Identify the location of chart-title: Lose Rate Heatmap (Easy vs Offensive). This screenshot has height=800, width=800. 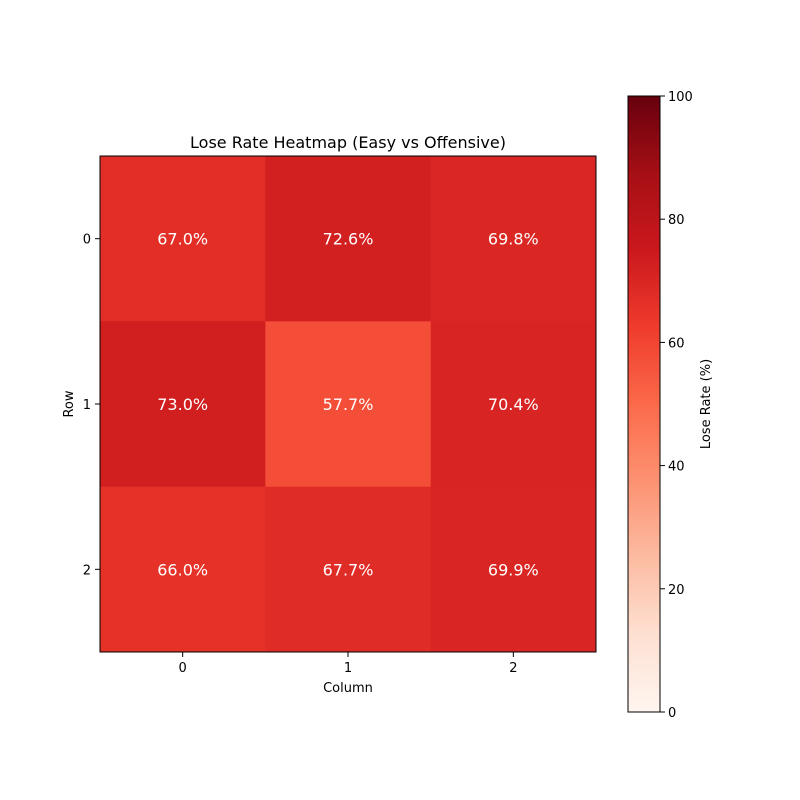
(348, 142).